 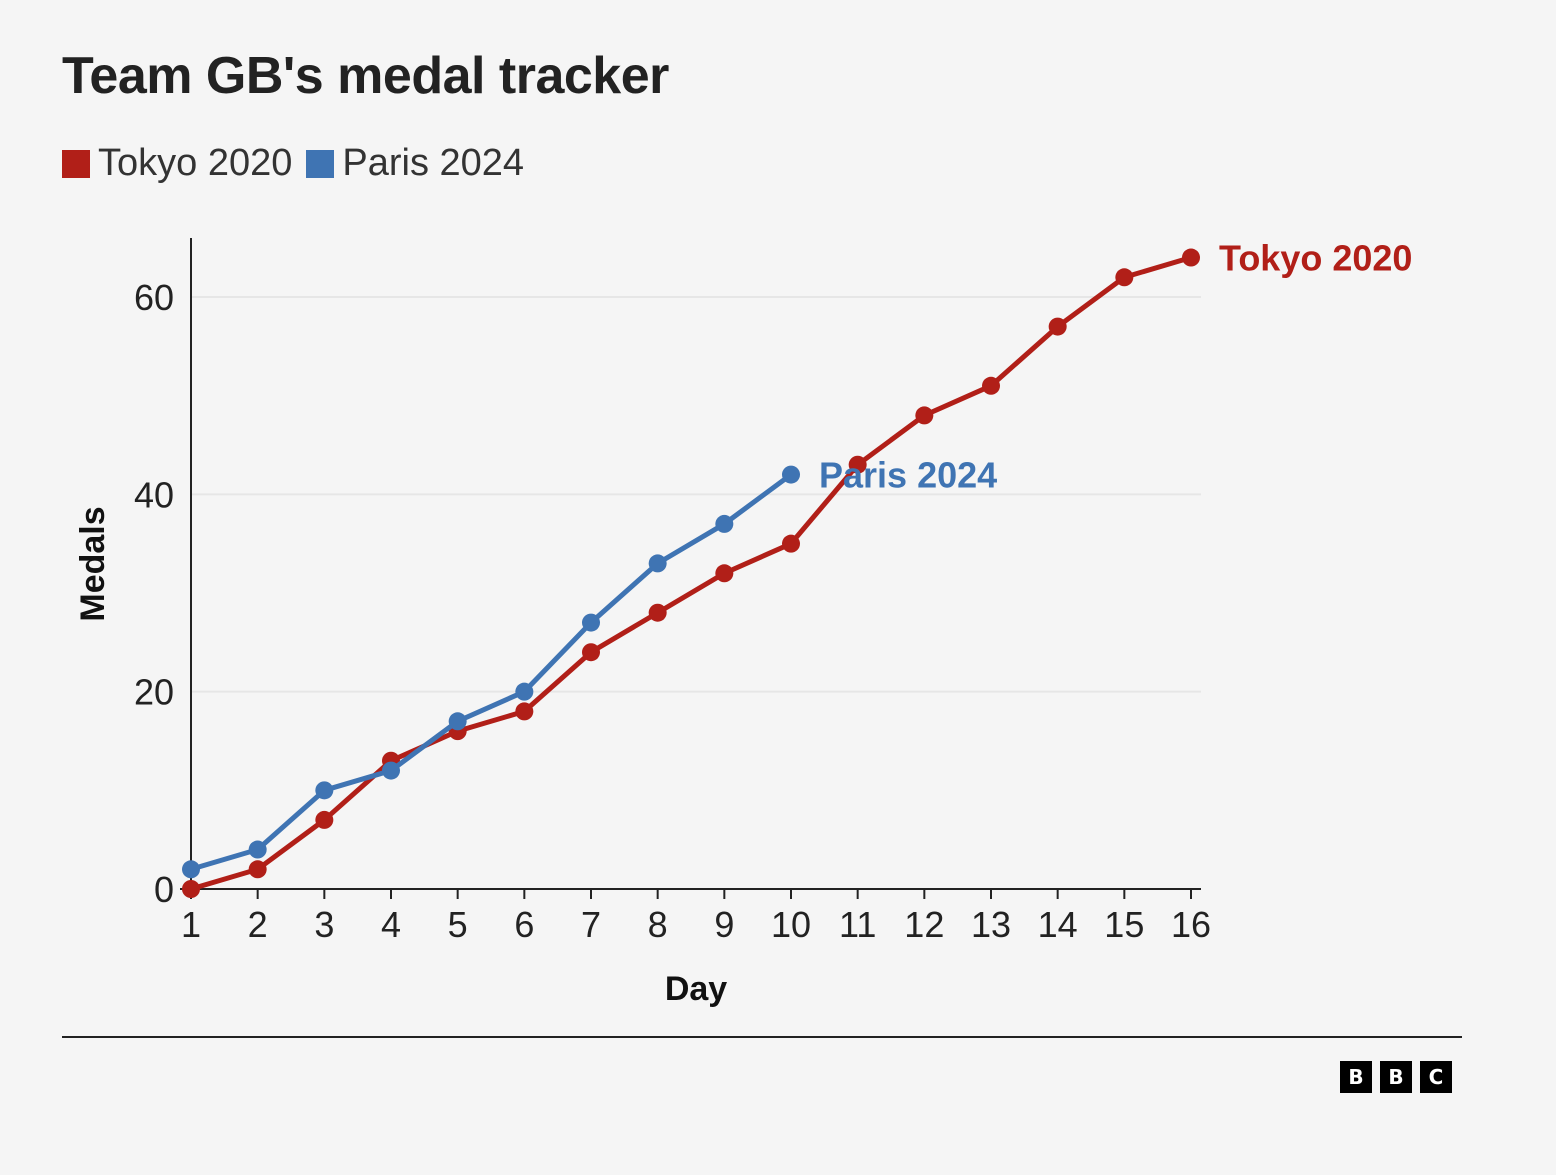 What do you see at coordinates (154, 692) in the screenshot?
I see `y-tick-label: 20` at bounding box center [154, 692].